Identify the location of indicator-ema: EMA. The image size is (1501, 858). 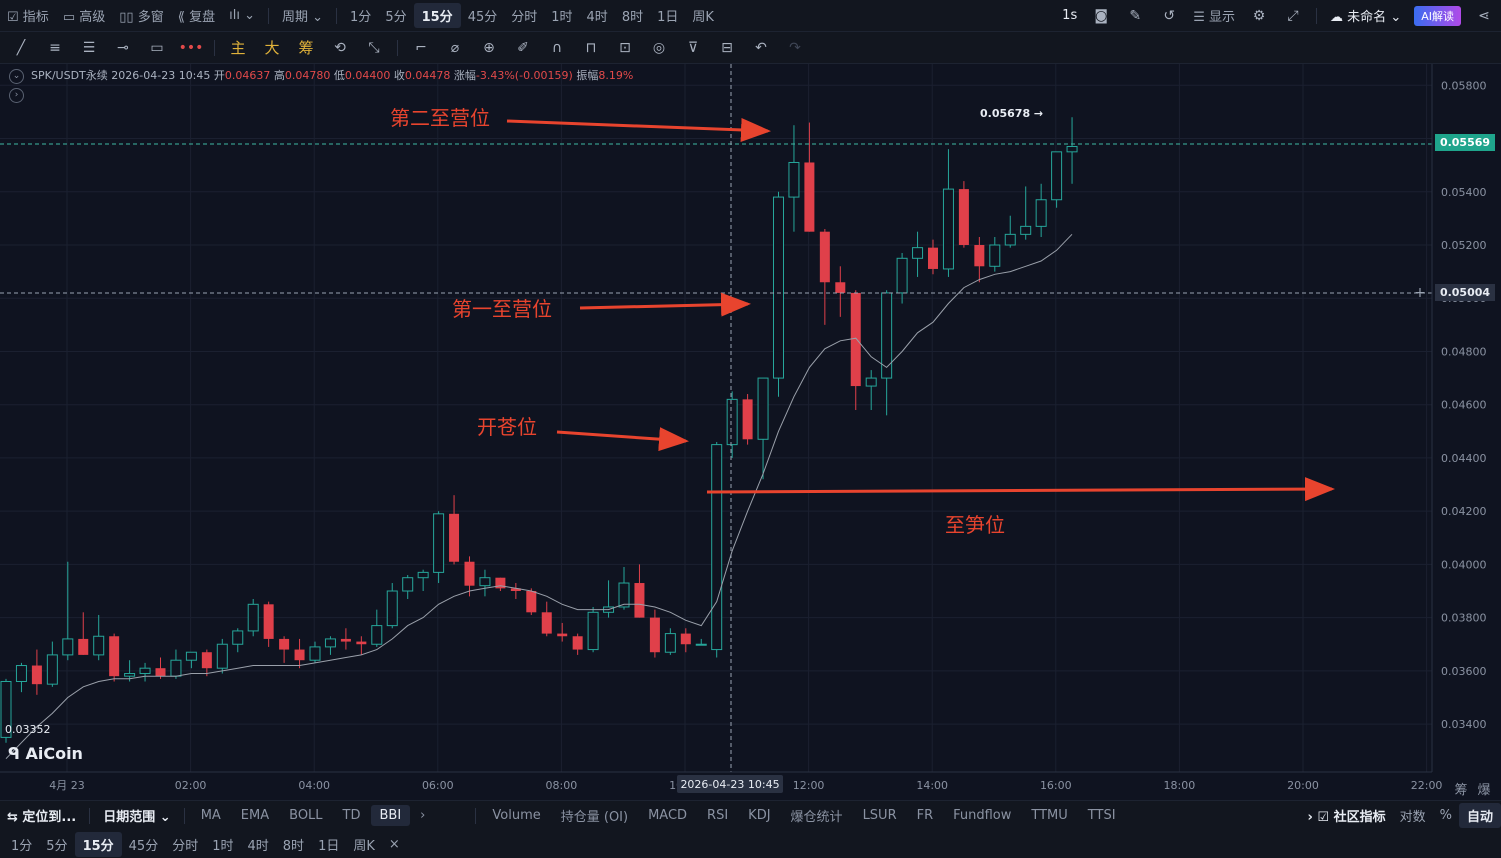
(255, 815).